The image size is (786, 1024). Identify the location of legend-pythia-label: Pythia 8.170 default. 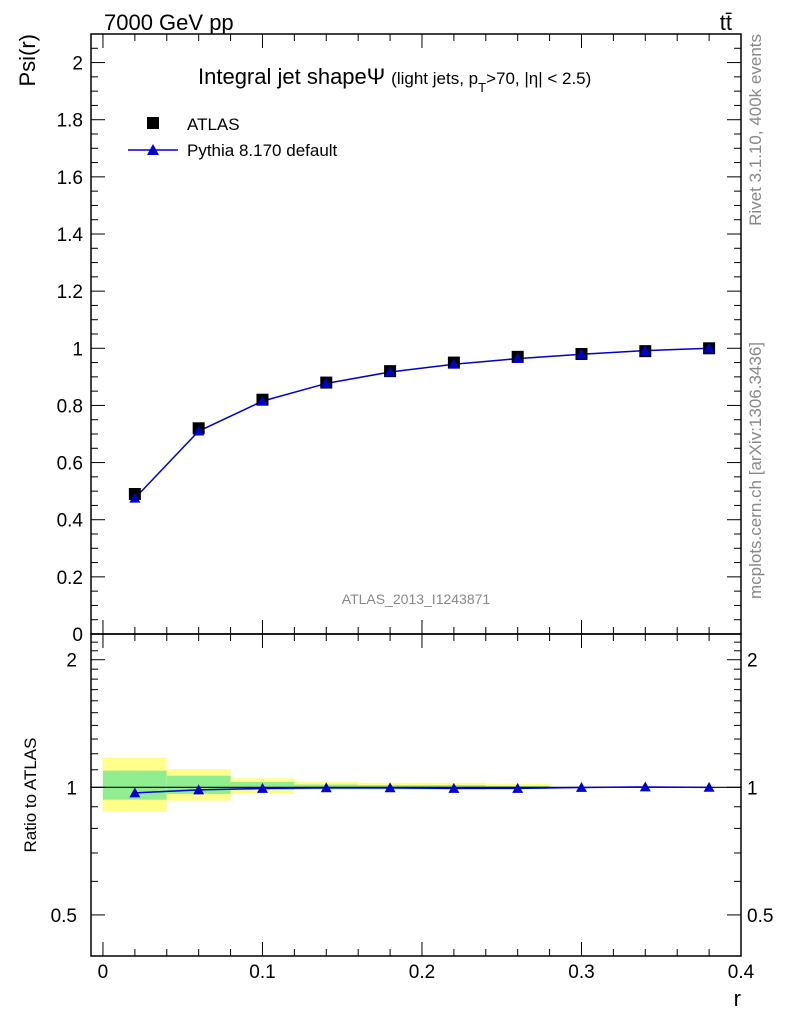
(262, 150).